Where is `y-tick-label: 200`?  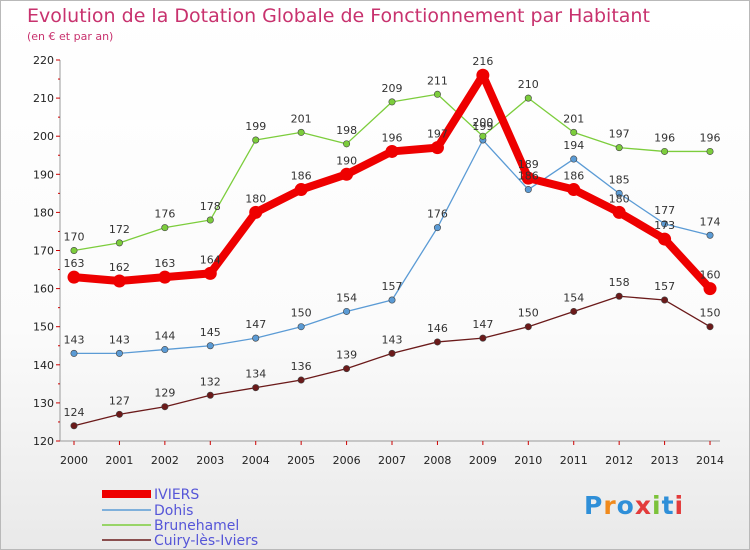 y-tick-label: 200 is located at coordinates (43, 136).